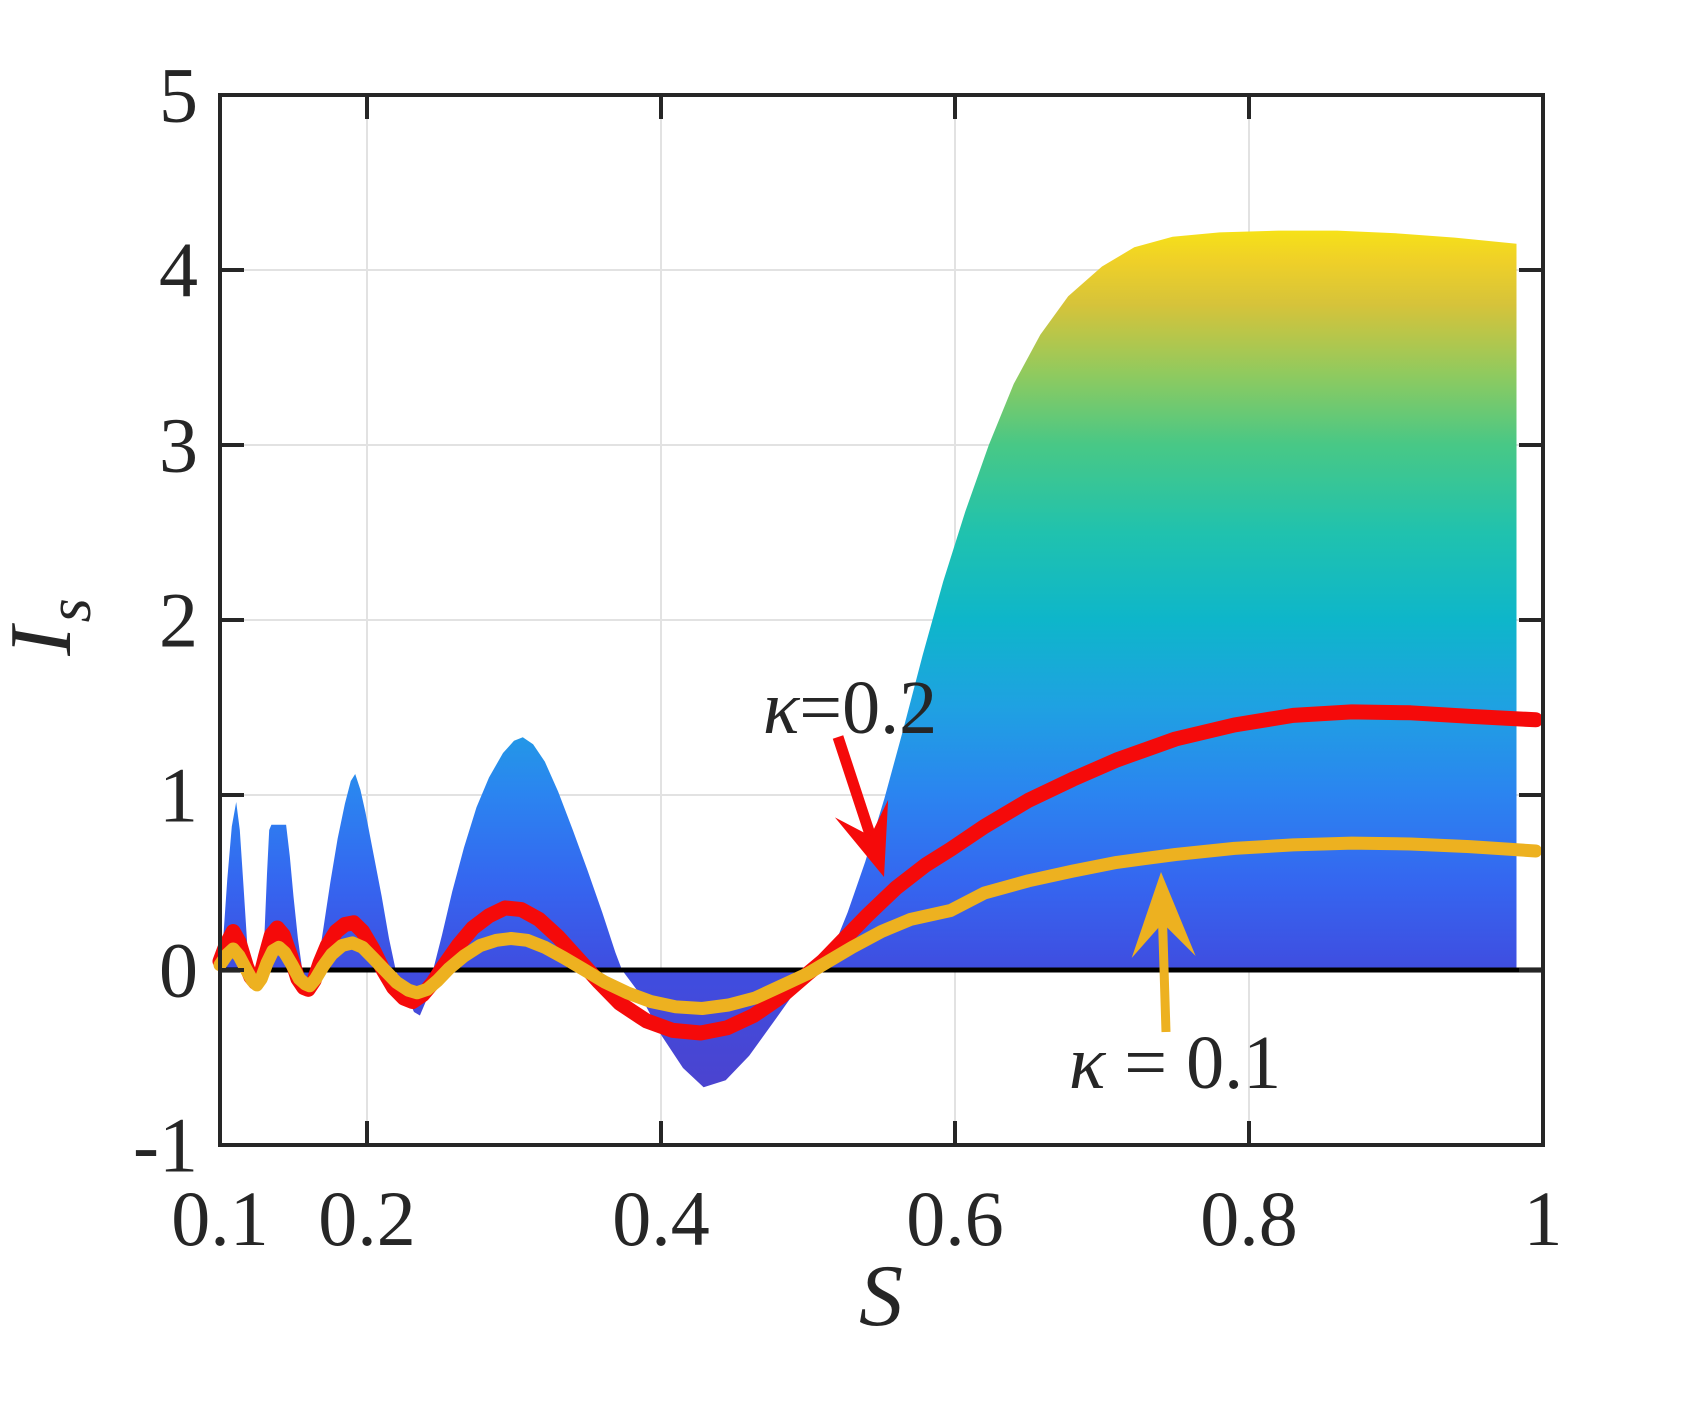 Image resolution: width=1700 pixels, height=1415 pixels. What do you see at coordinates (178, 620) in the screenshot?
I see `y-tick-label: 2` at bounding box center [178, 620].